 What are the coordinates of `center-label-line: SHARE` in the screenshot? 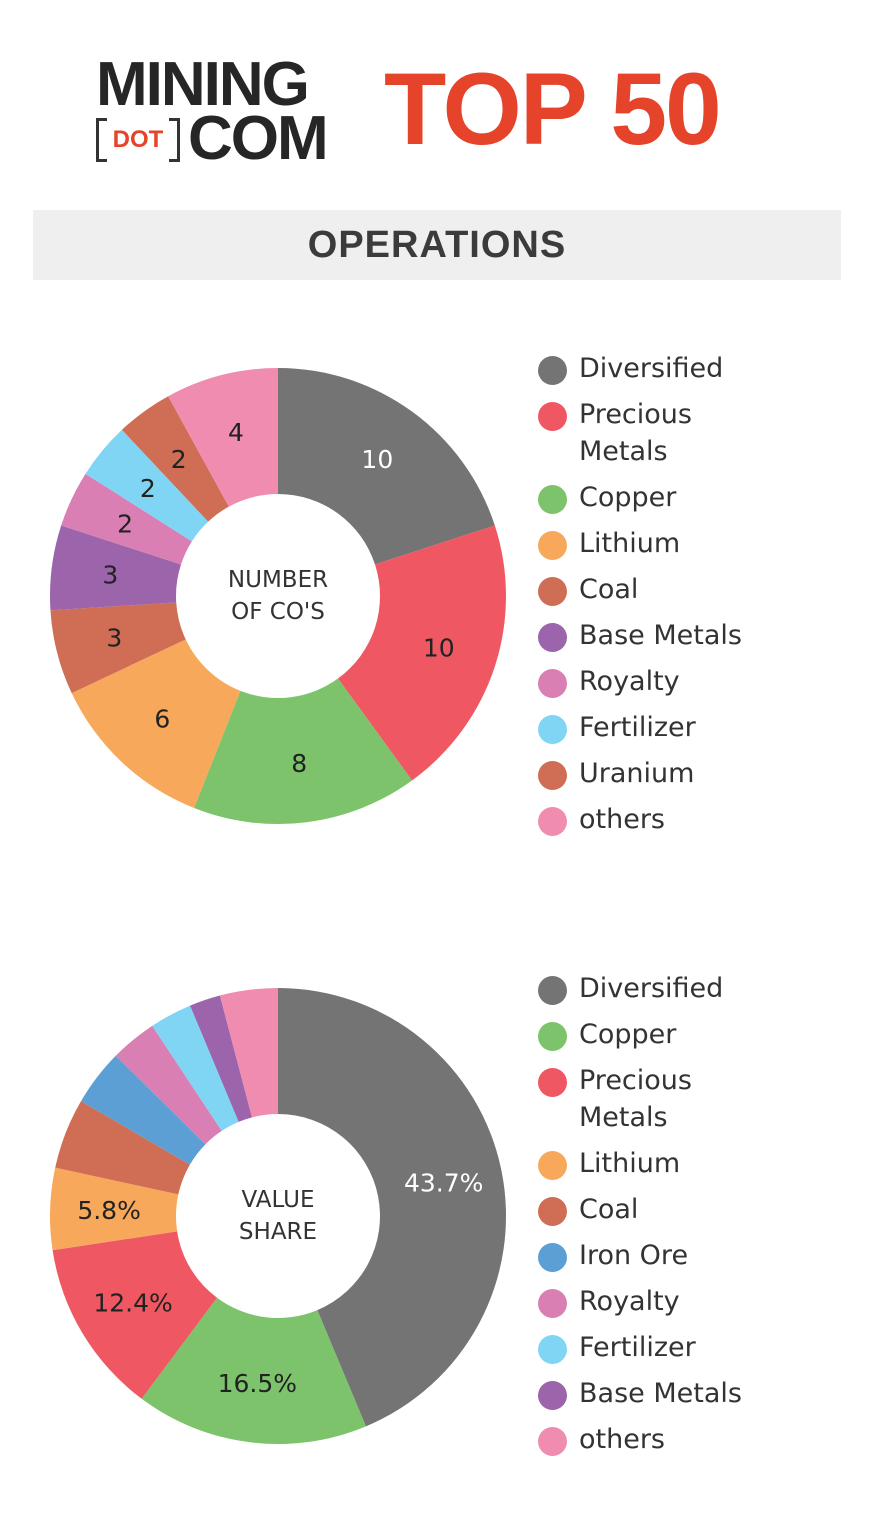 It's located at (278, 1232).